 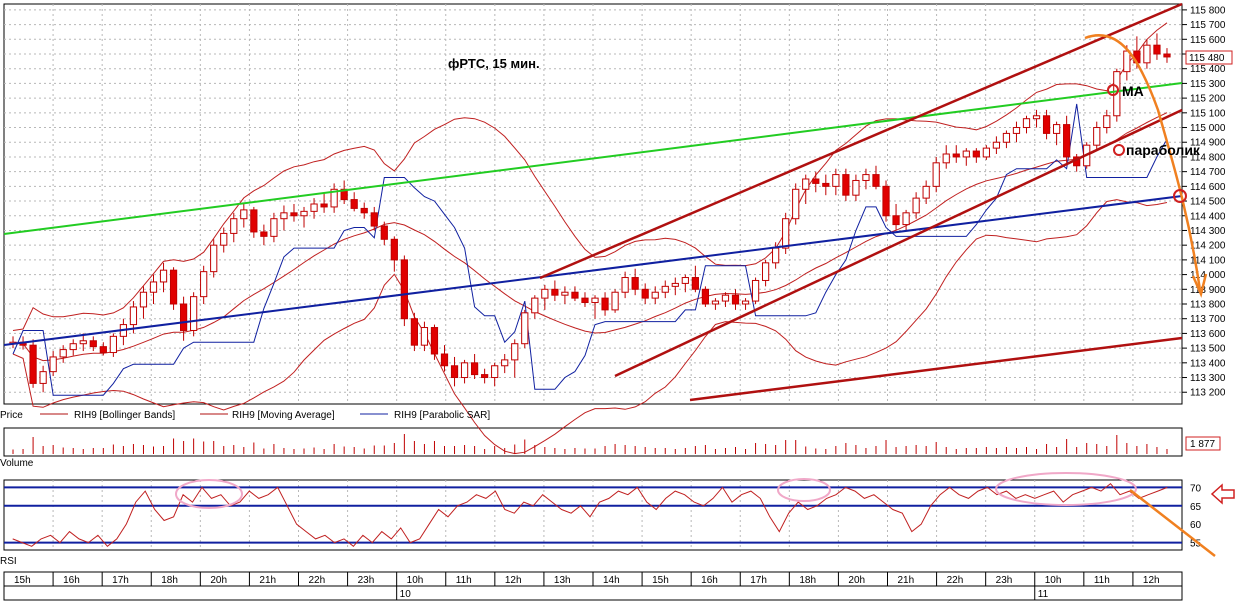 I want to click on rsi-forecast-arrow, so click(x=1172, y=523).